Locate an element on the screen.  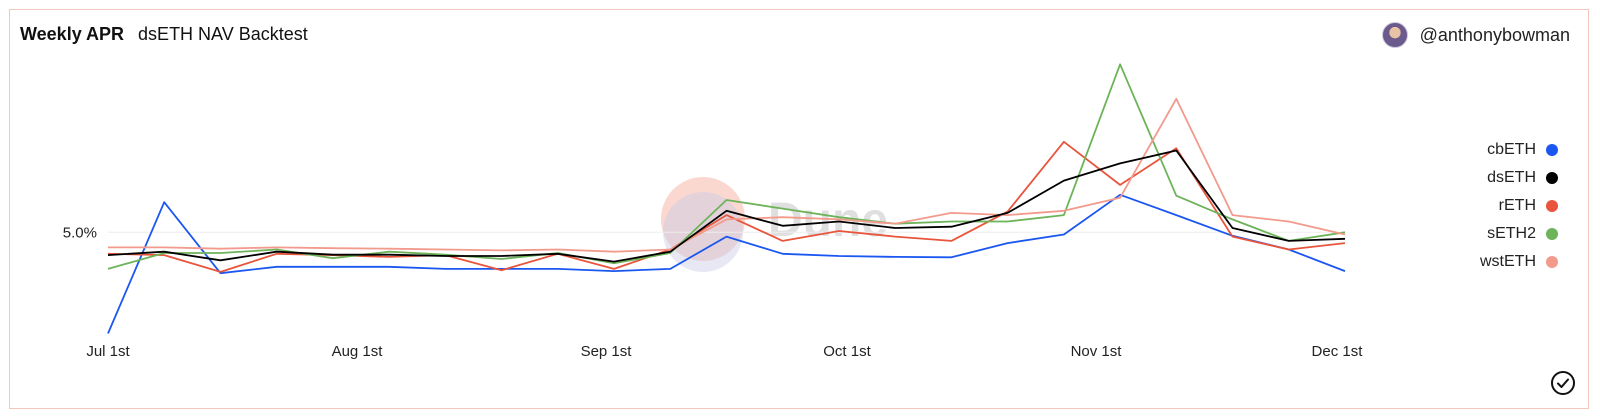
x-tick-label: Dec 1st is located at coordinates (1338, 351).